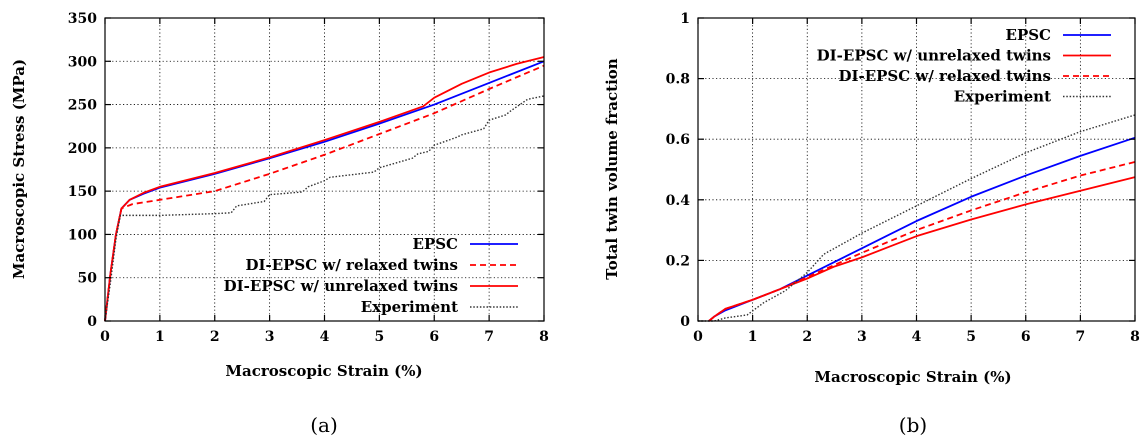 The image size is (1145, 442). What do you see at coordinates (489, 337) in the screenshot?
I see `x-tick-label-a: 7` at bounding box center [489, 337].